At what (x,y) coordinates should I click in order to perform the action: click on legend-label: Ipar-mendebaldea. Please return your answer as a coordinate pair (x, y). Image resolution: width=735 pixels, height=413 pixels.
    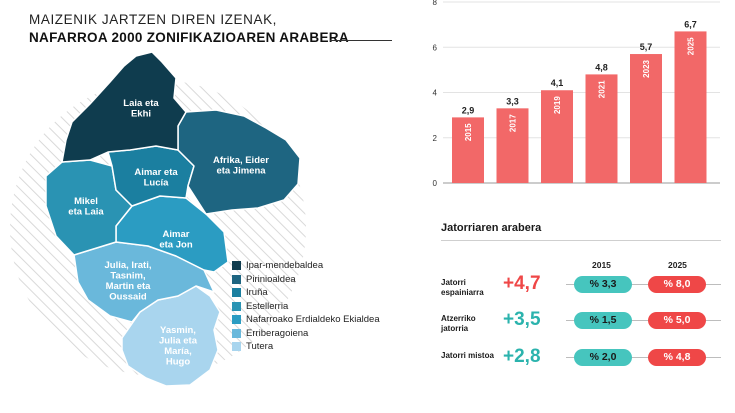
    Looking at the image, I should click on (285, 266).